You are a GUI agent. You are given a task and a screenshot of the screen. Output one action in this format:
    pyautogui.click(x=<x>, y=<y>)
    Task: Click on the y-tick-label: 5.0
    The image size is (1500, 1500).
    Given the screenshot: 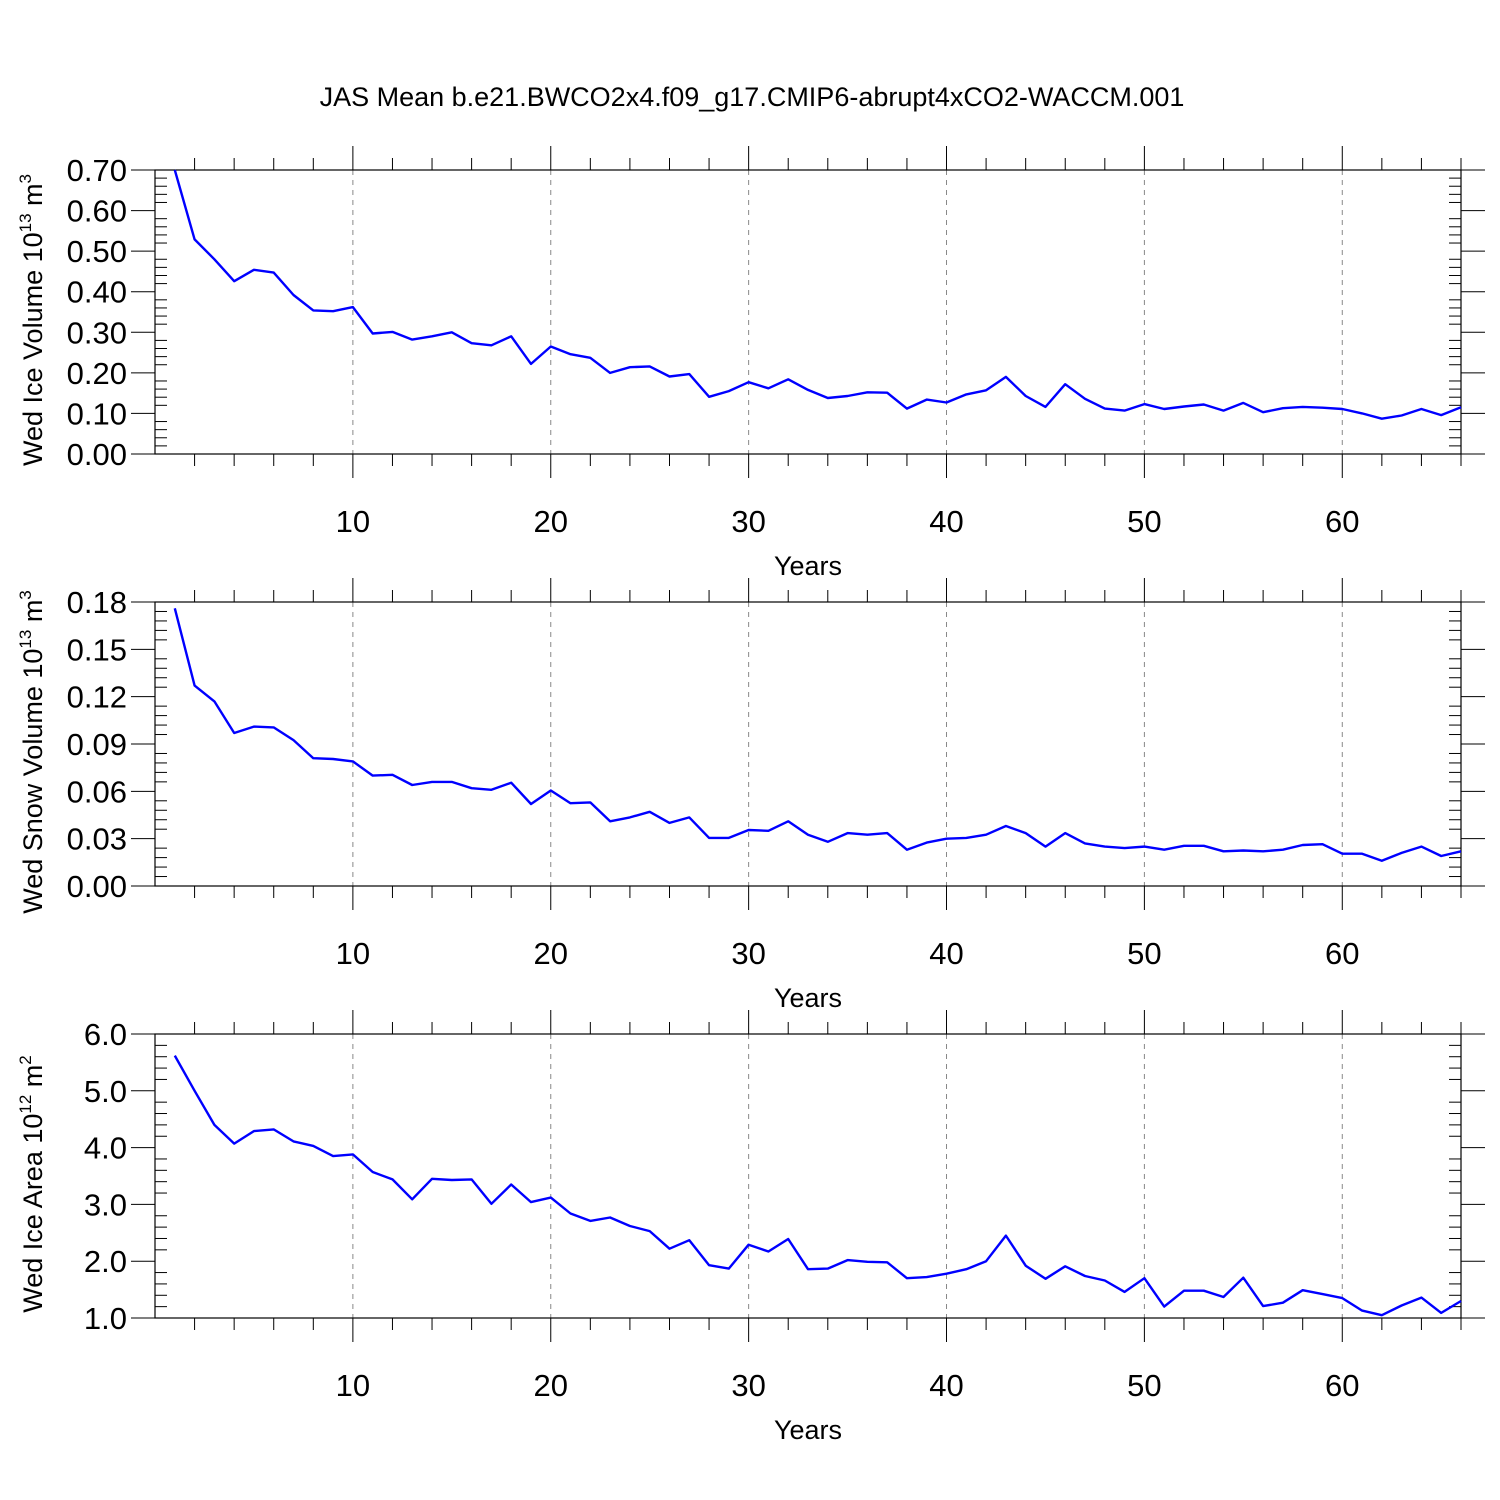 What is the action you would take?
    pyautogui.click(x=105, y=1091)
    